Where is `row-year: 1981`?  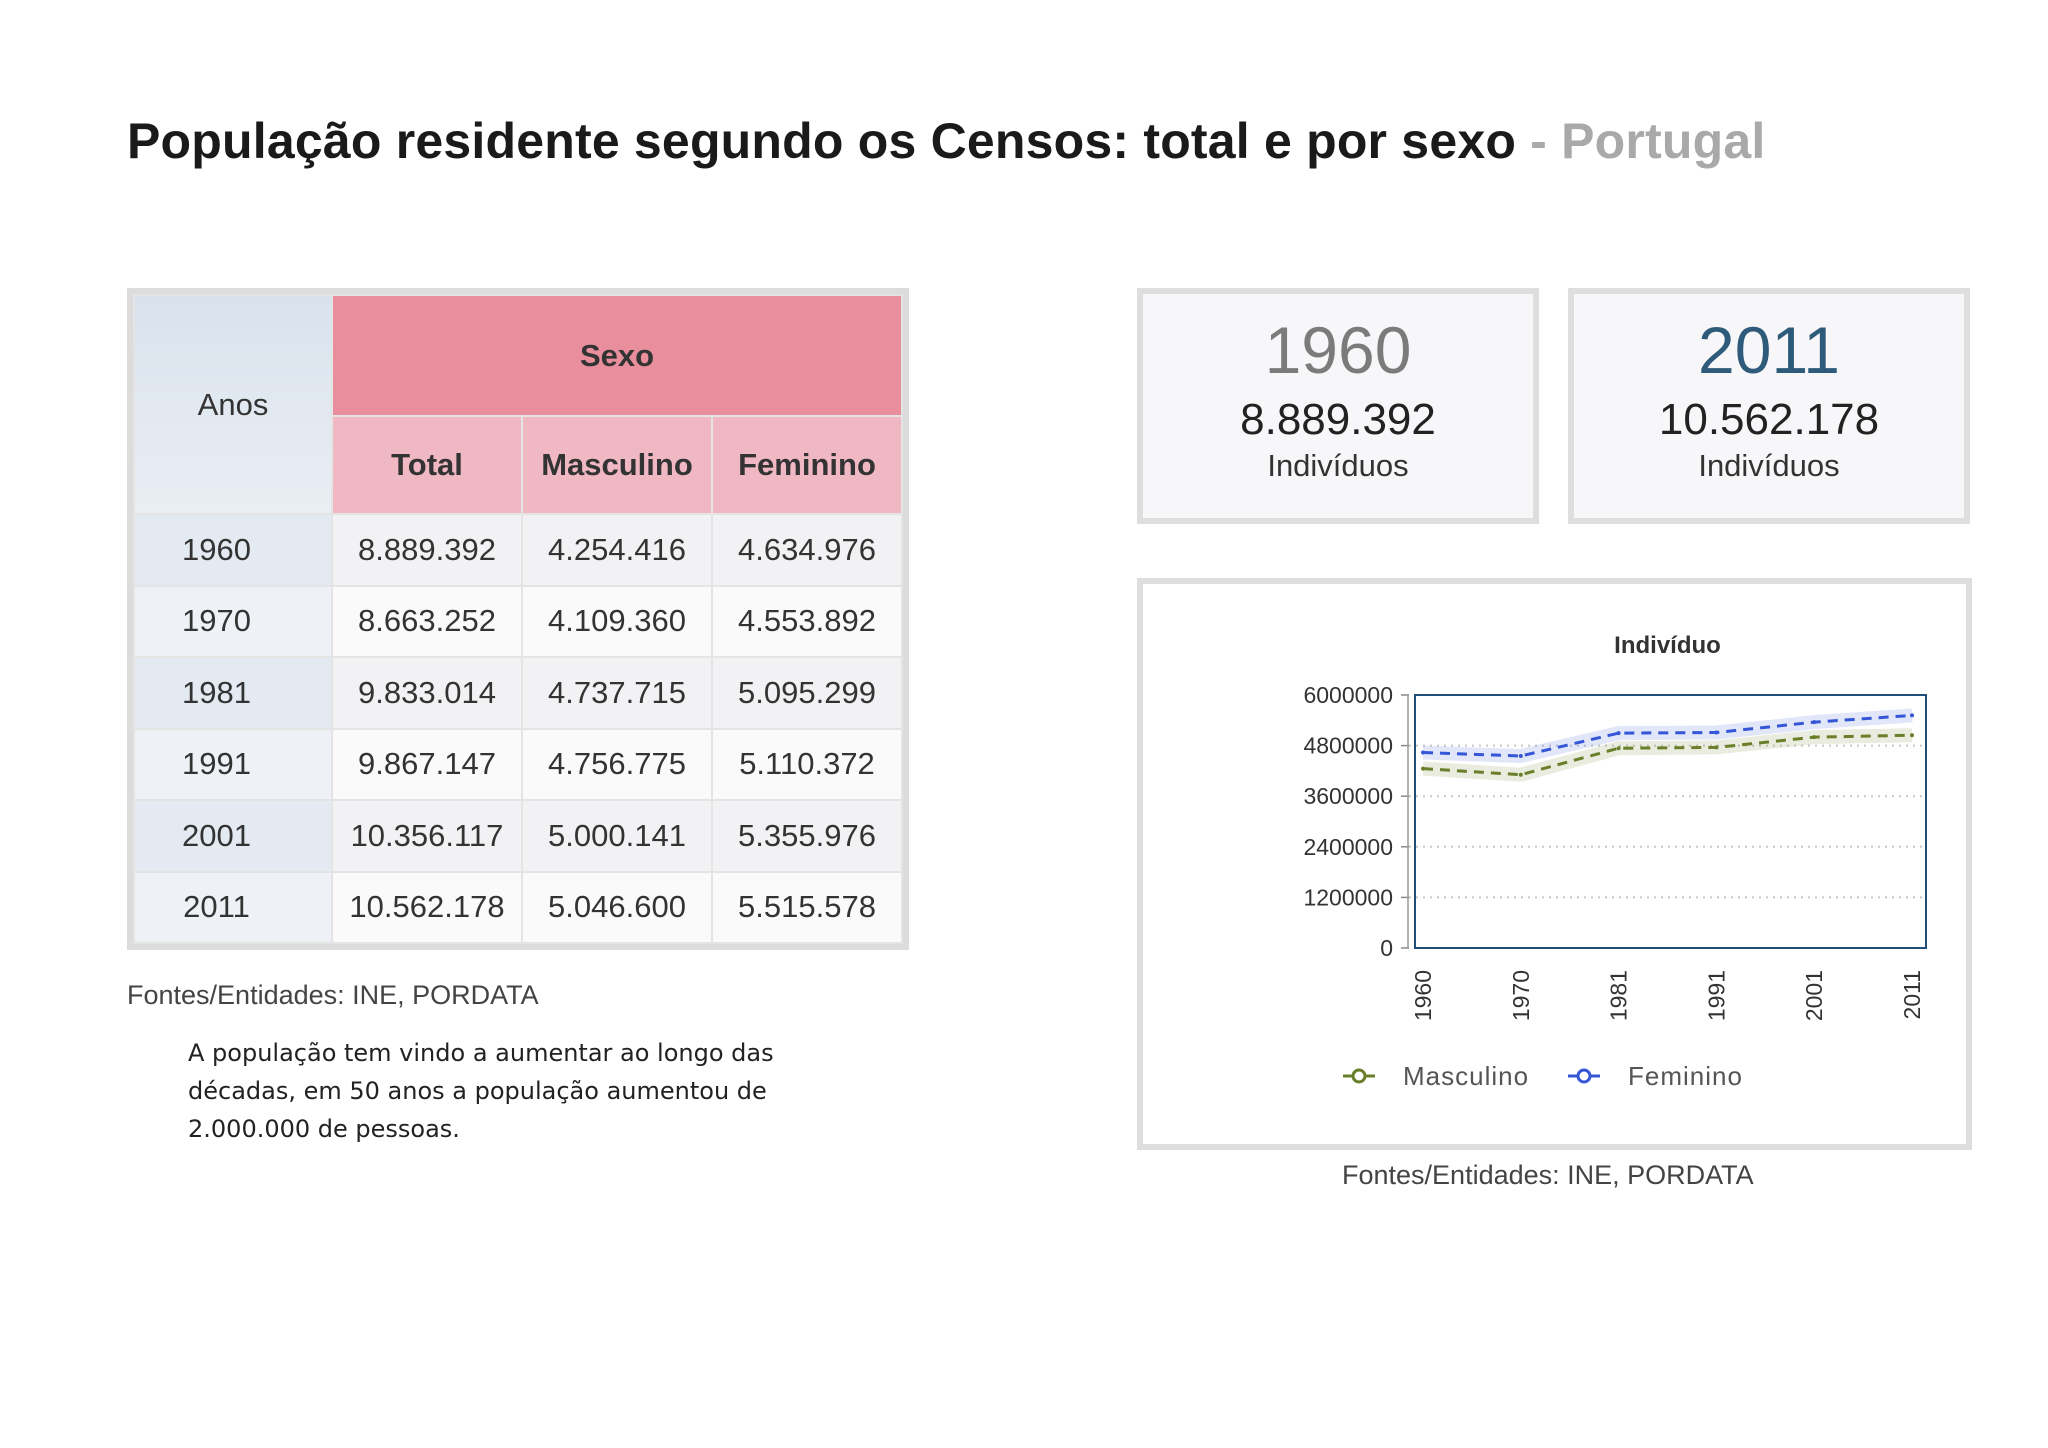
row-year: 1981 is located at coordinates (233, 693).